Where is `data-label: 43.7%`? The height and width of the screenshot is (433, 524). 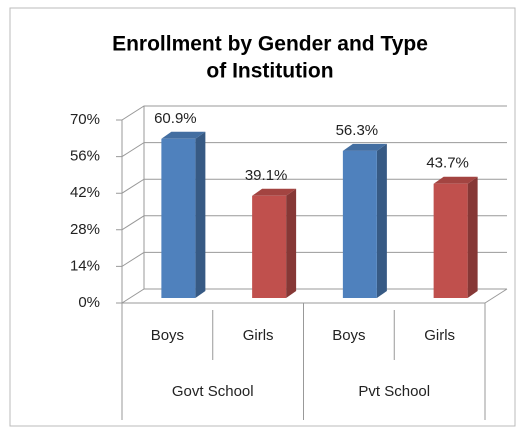
data-label: 43.7% is located at coordinates (447, 163).